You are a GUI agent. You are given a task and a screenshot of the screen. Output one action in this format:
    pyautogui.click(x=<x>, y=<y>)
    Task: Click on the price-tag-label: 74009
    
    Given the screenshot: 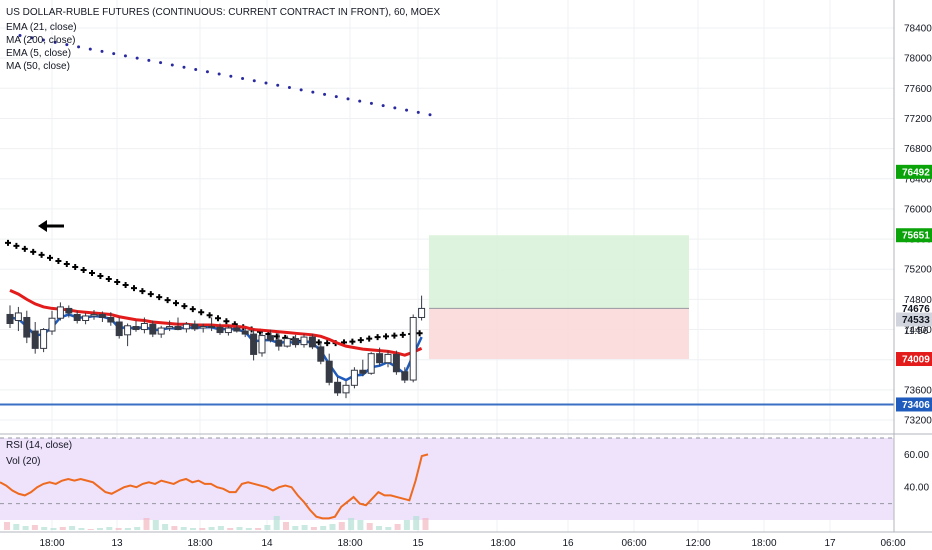 What is the action you would take?
    pyautogui.click(x=916, y=360)
    